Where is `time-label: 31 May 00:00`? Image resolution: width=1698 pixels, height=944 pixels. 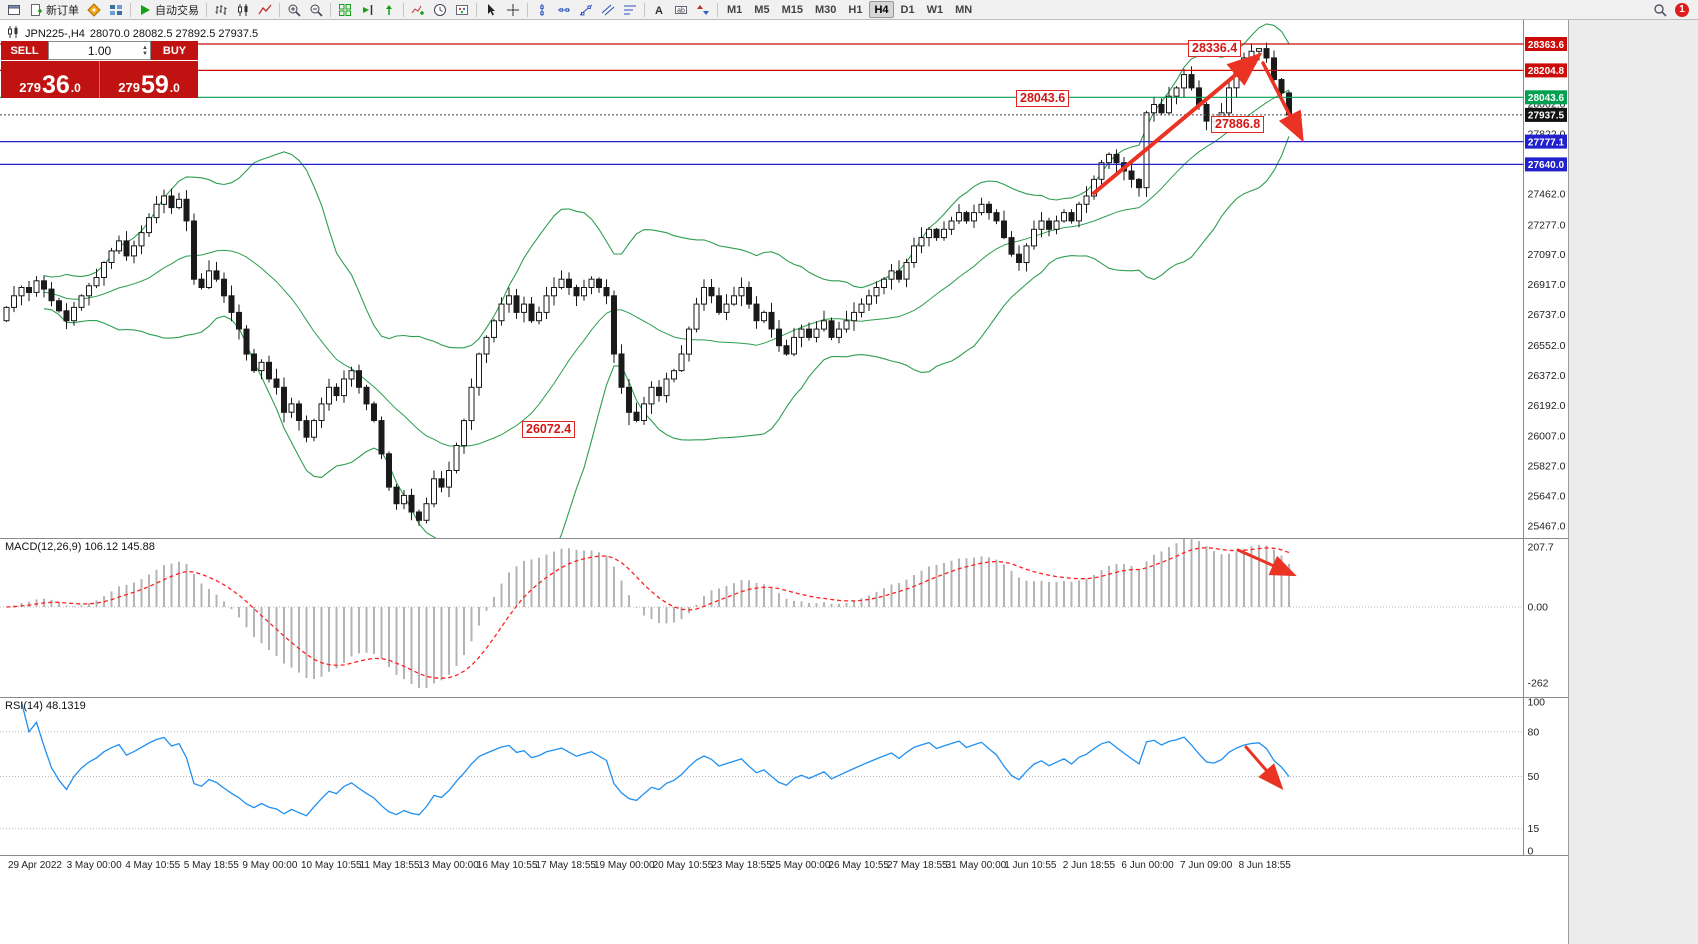
time-label: 31 May 00:00 is located at coordinates (976, 865).